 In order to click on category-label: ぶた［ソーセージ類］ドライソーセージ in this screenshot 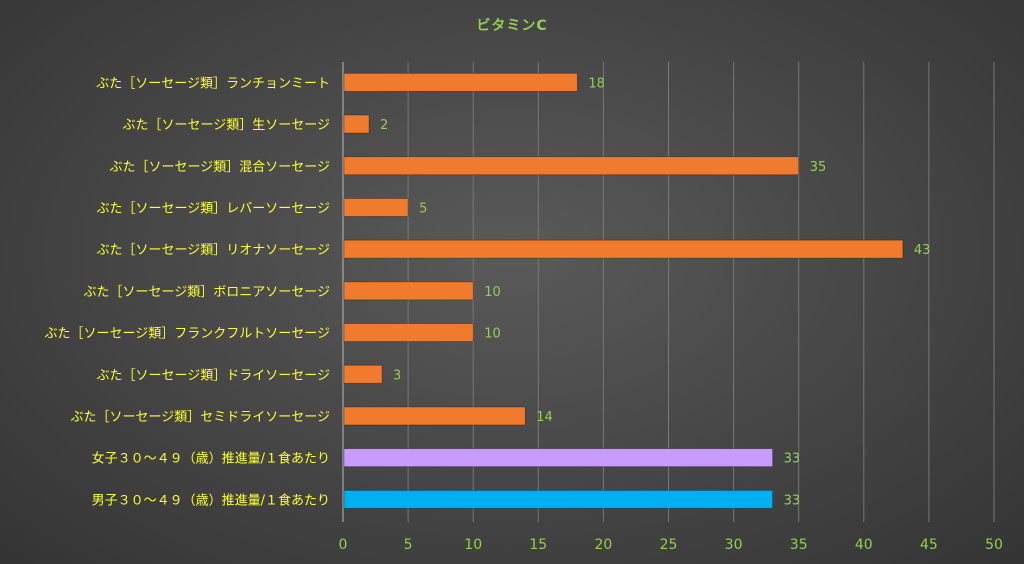, I will do `click(213, 375)`.